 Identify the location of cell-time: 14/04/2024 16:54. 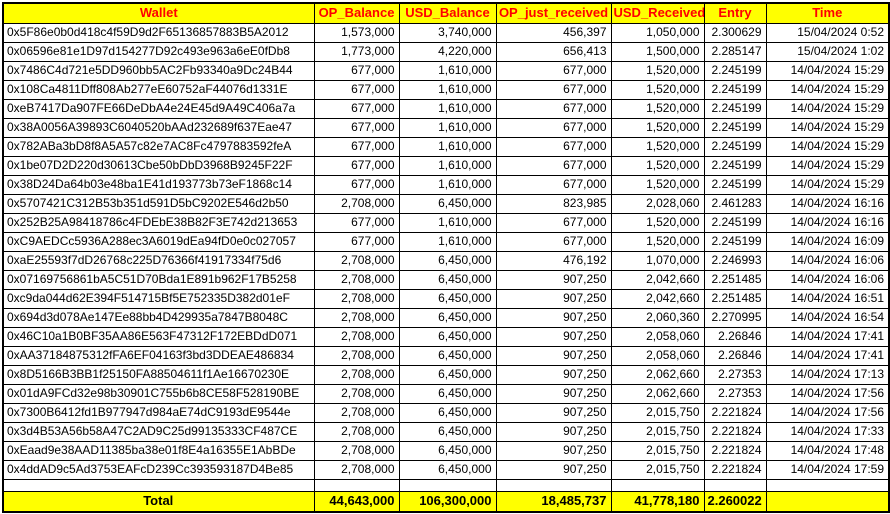
(827, 317).